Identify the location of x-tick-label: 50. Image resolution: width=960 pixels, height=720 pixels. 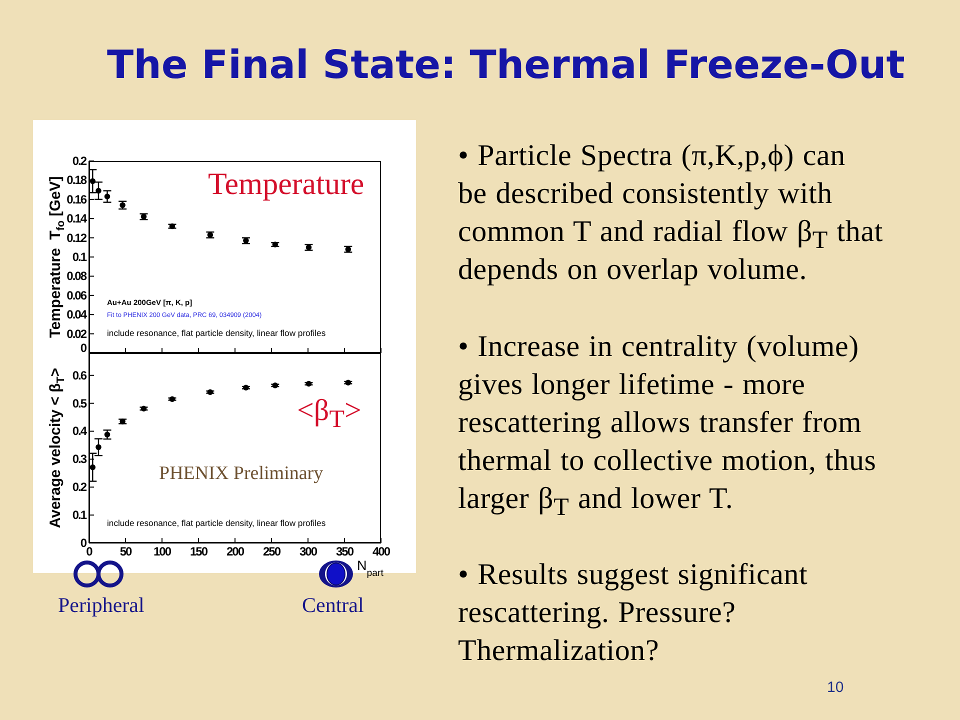
(126, 551).